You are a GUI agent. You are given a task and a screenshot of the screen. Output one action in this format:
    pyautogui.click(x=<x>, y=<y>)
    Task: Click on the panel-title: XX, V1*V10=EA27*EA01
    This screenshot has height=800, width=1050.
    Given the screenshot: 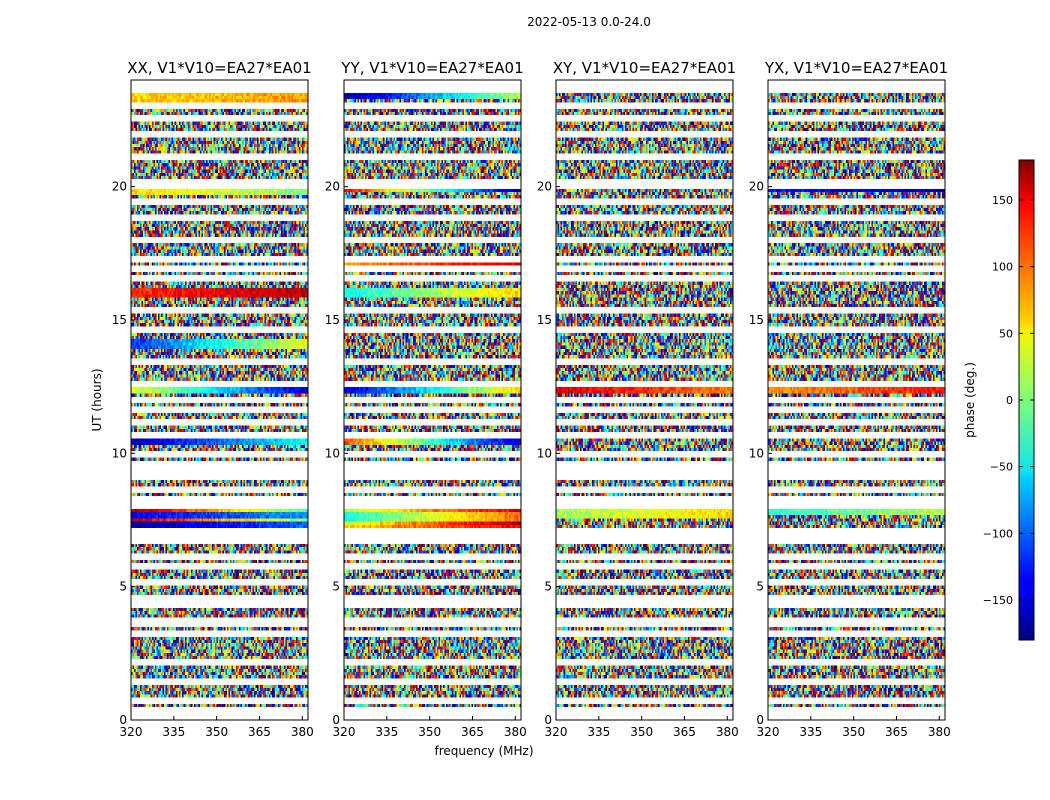 What is the action you would take?
    pyautogui.click(x=219, y=68)
    